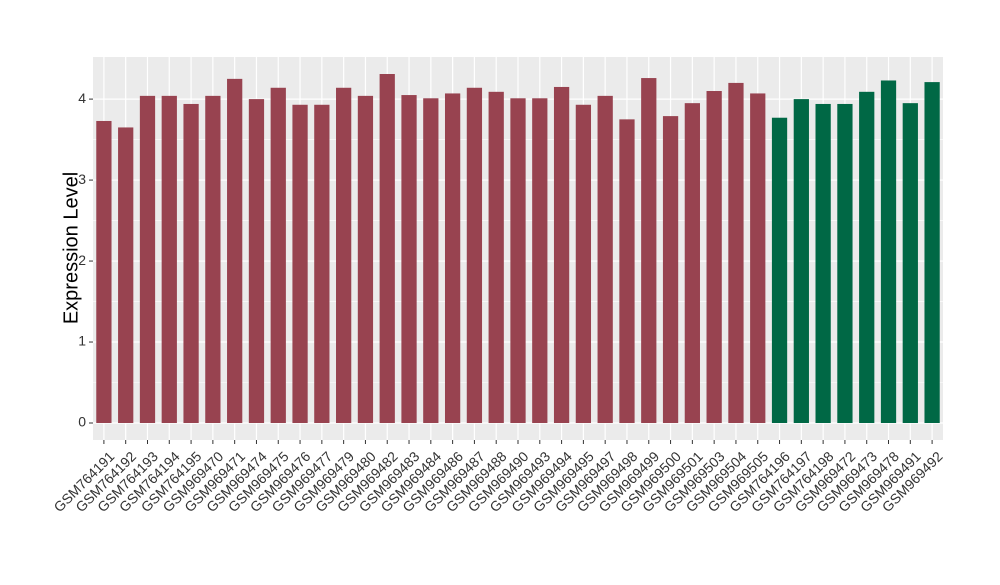 Image resolution: width=1000 pixels, height=585 pixels. Describe the element at coordinates (82, 422) in the screenshot. I see `y-tick-label: 0` at that location.